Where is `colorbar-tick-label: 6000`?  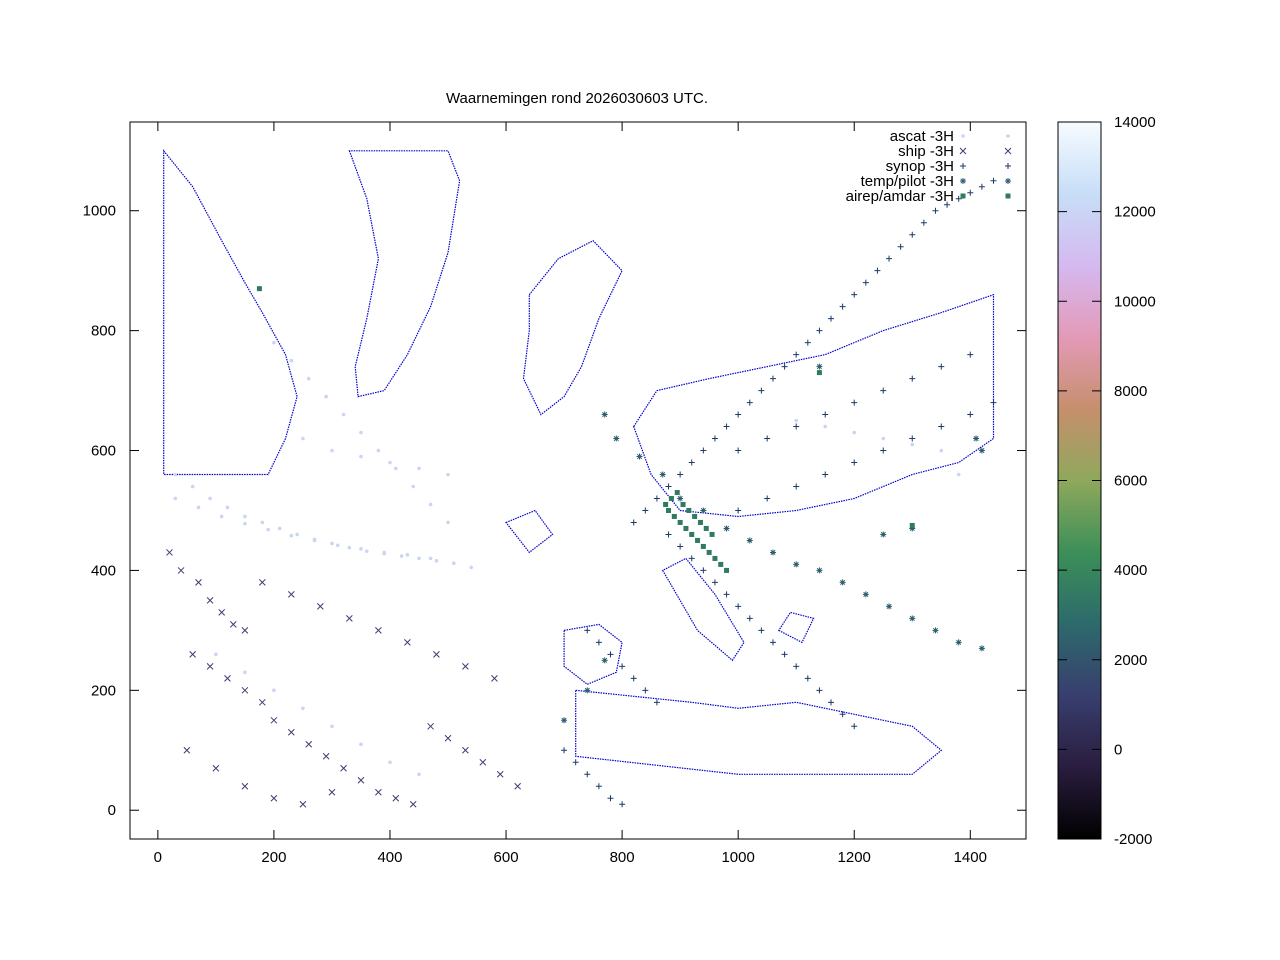
colorbar-tick-label: 6000 is located at coordinates (1130, 481).